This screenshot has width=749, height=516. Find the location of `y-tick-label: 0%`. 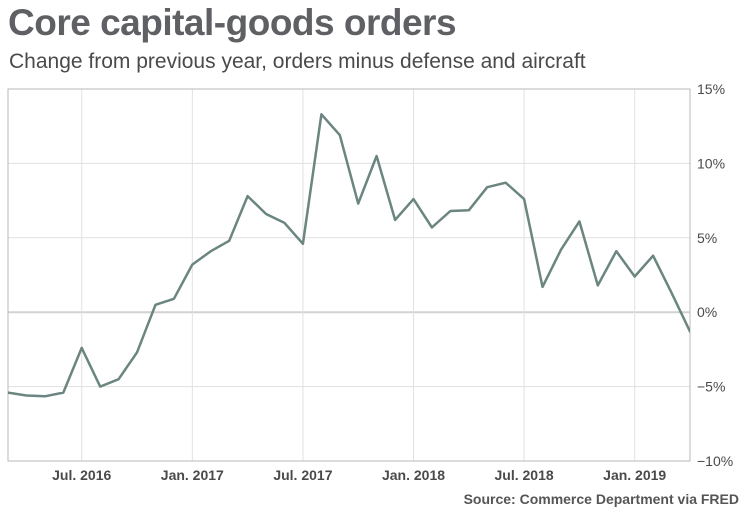

y-tick-label: 0% is located at coordinates (707, 312).